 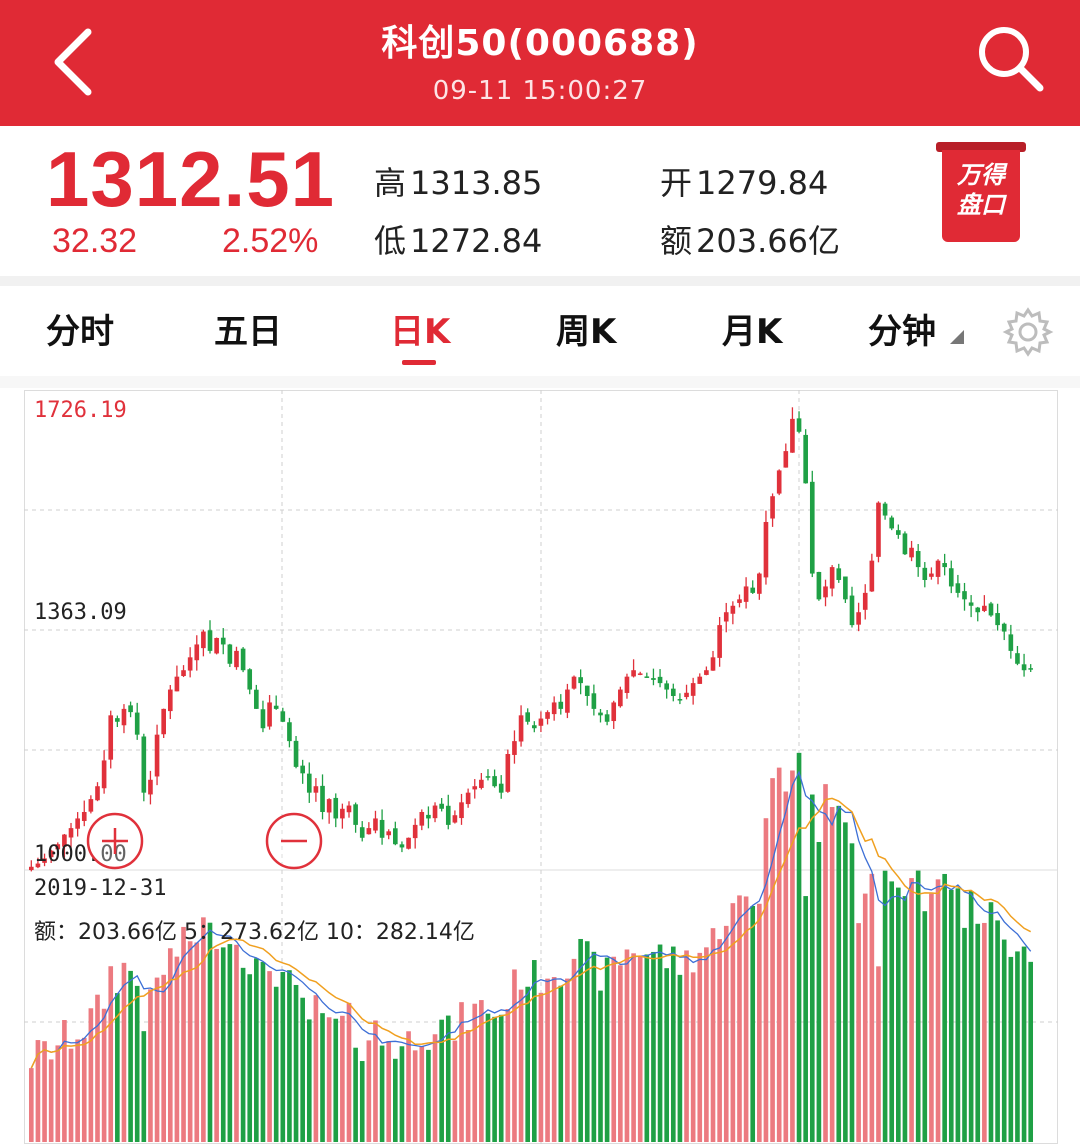 I want to click on gear-icon, so click(x=1028, y=332).